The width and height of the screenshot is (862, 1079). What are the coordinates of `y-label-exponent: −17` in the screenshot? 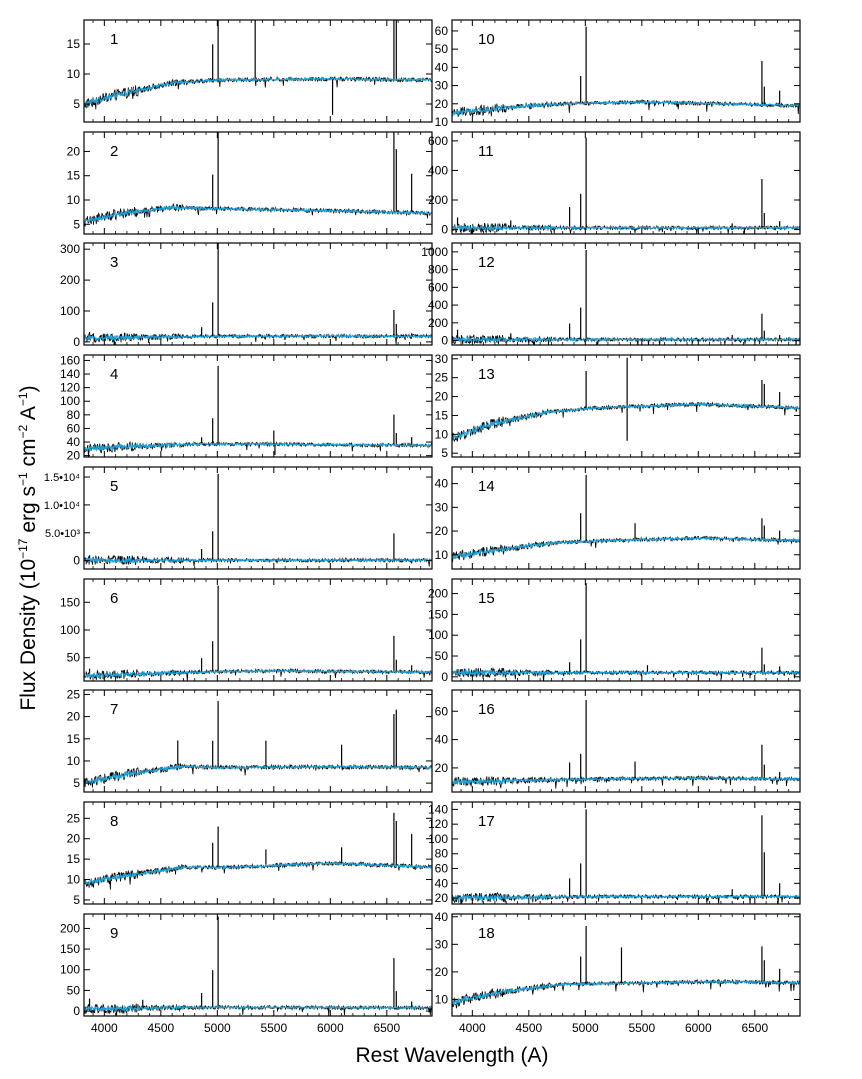 It's located at (23, 548).